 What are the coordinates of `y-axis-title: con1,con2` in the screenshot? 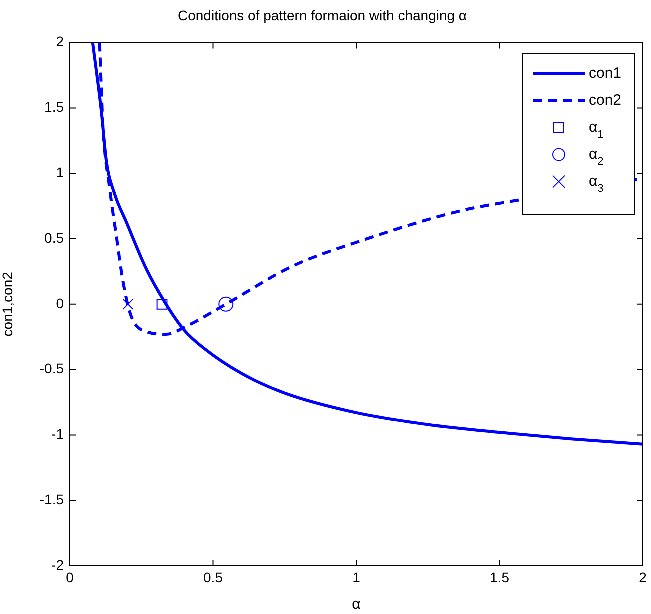 It's located at (8, 304).